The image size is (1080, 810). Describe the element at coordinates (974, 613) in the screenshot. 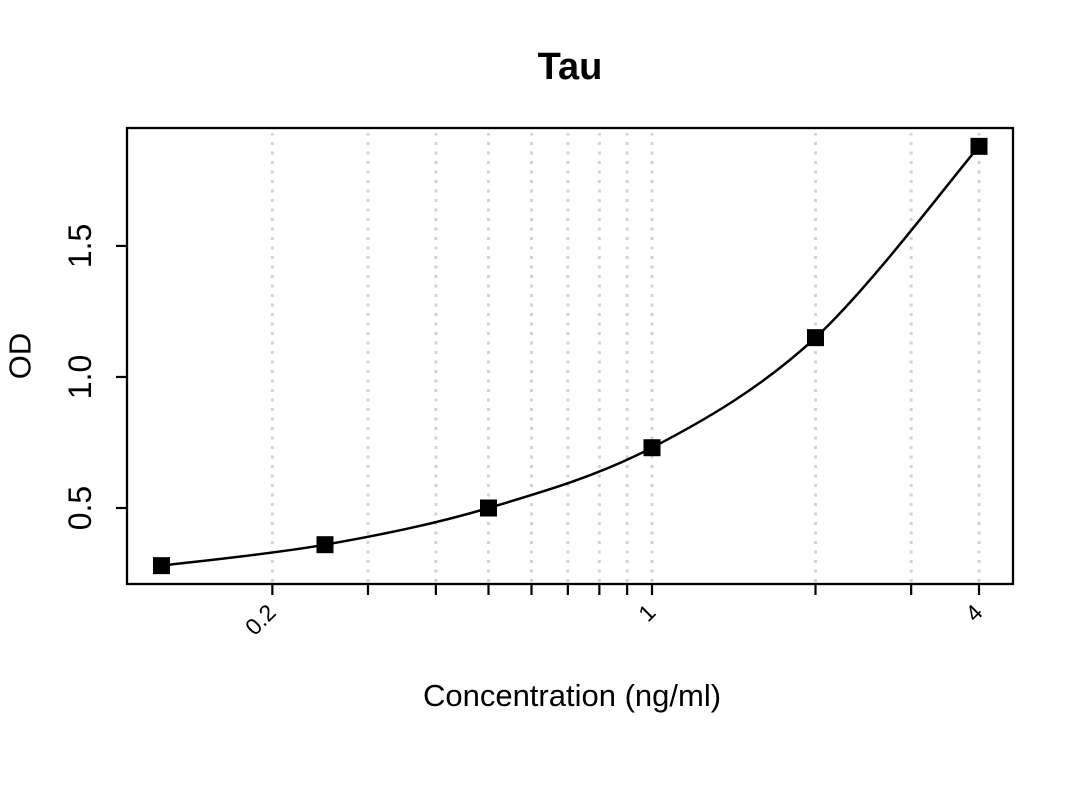

I see `x-tick-label: 4` at that location.